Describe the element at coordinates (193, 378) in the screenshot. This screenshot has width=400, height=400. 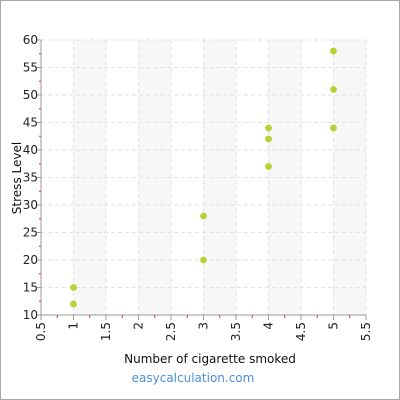
I see `watermark-link: easycalculation.com` at that location.